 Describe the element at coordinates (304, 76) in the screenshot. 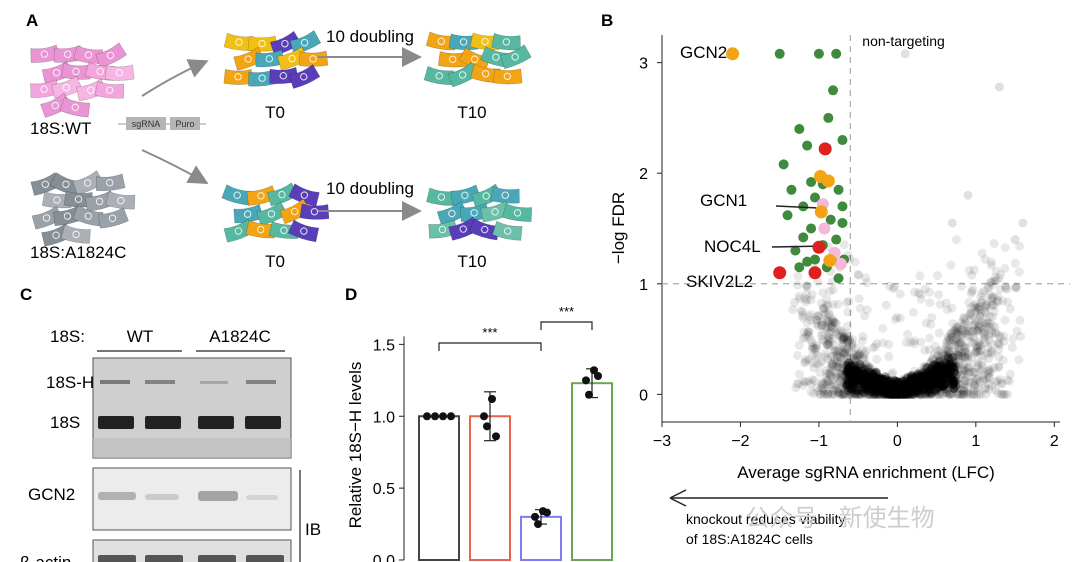

I see `cell-t0` at that location.